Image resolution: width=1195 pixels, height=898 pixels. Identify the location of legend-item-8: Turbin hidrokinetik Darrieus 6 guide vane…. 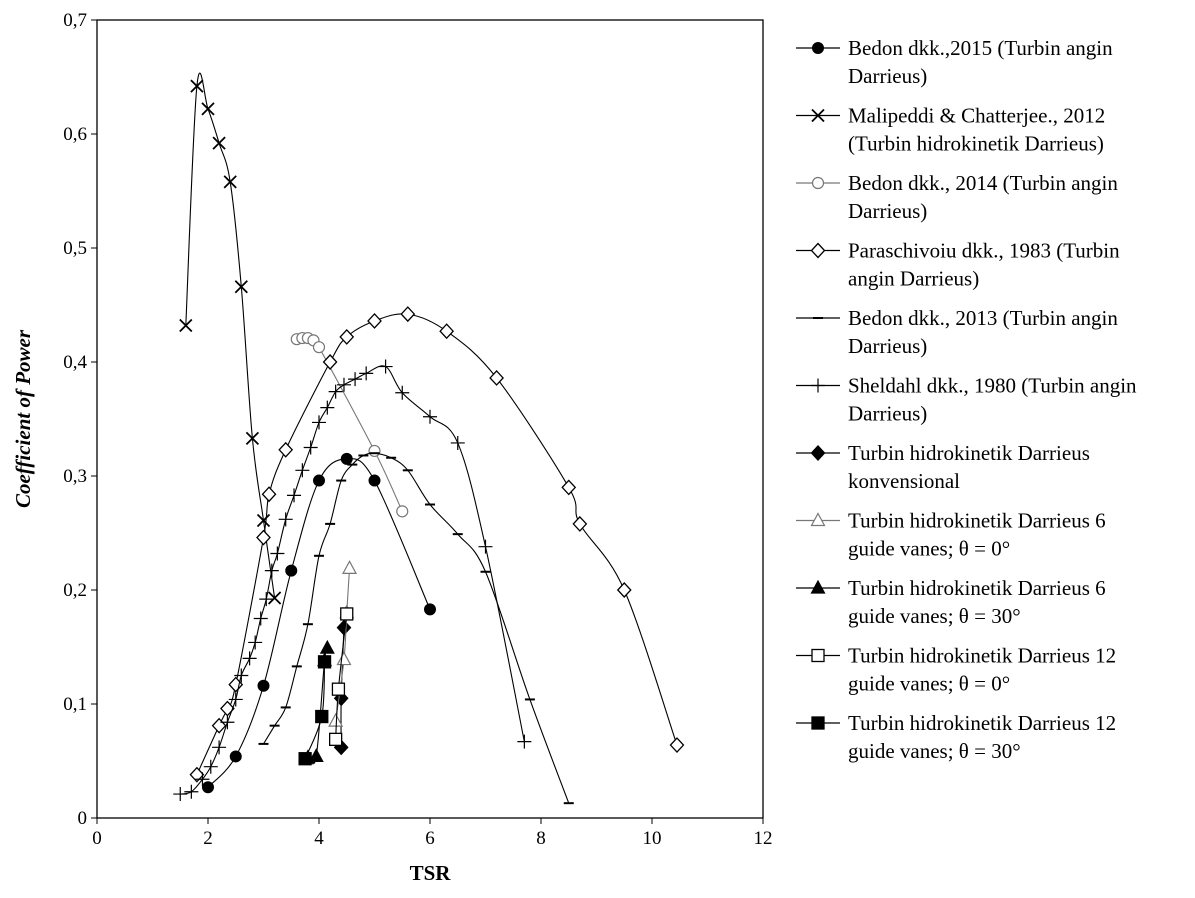
(951, 602).